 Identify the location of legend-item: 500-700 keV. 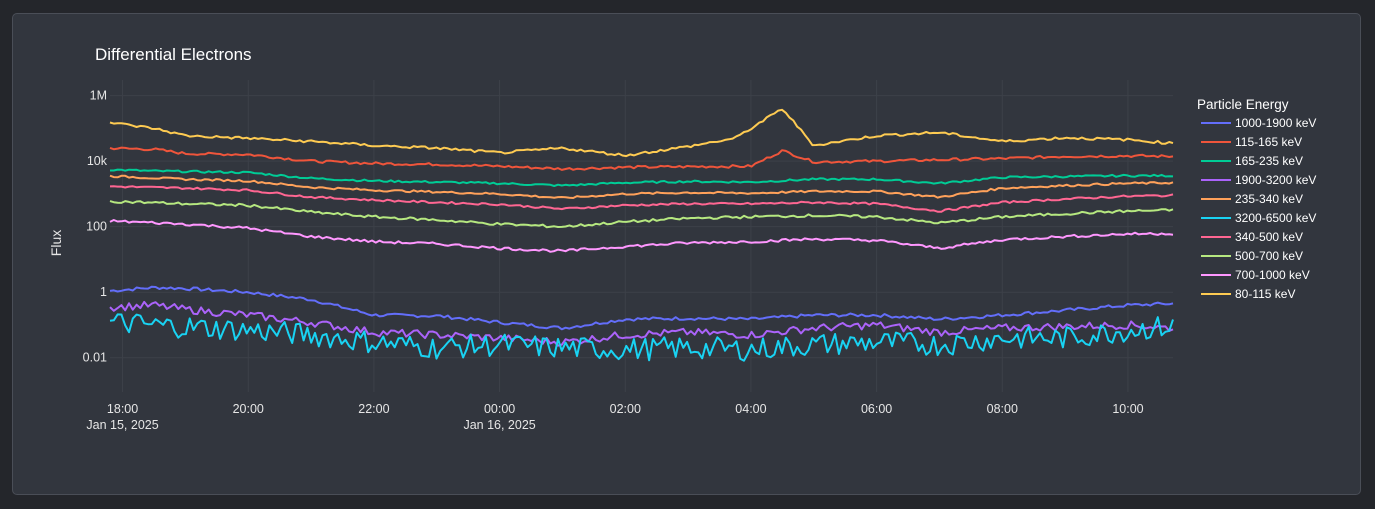
(1252, 256).